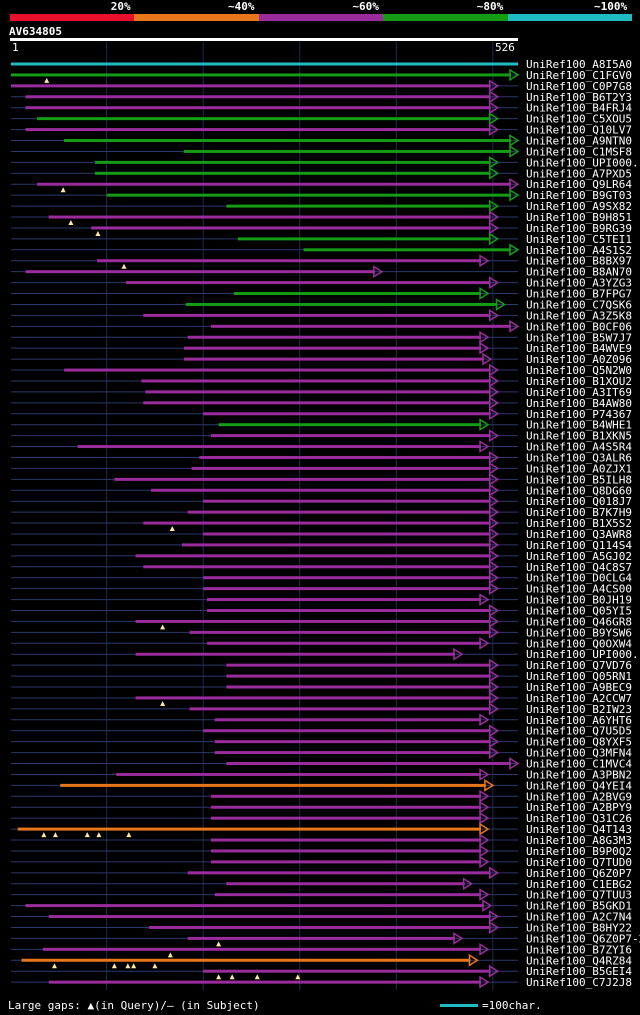 The width and height of the screenshot is (640, 1015). I want to click on hit-label: UniRef100_D0CLG4, so click(579, 578).